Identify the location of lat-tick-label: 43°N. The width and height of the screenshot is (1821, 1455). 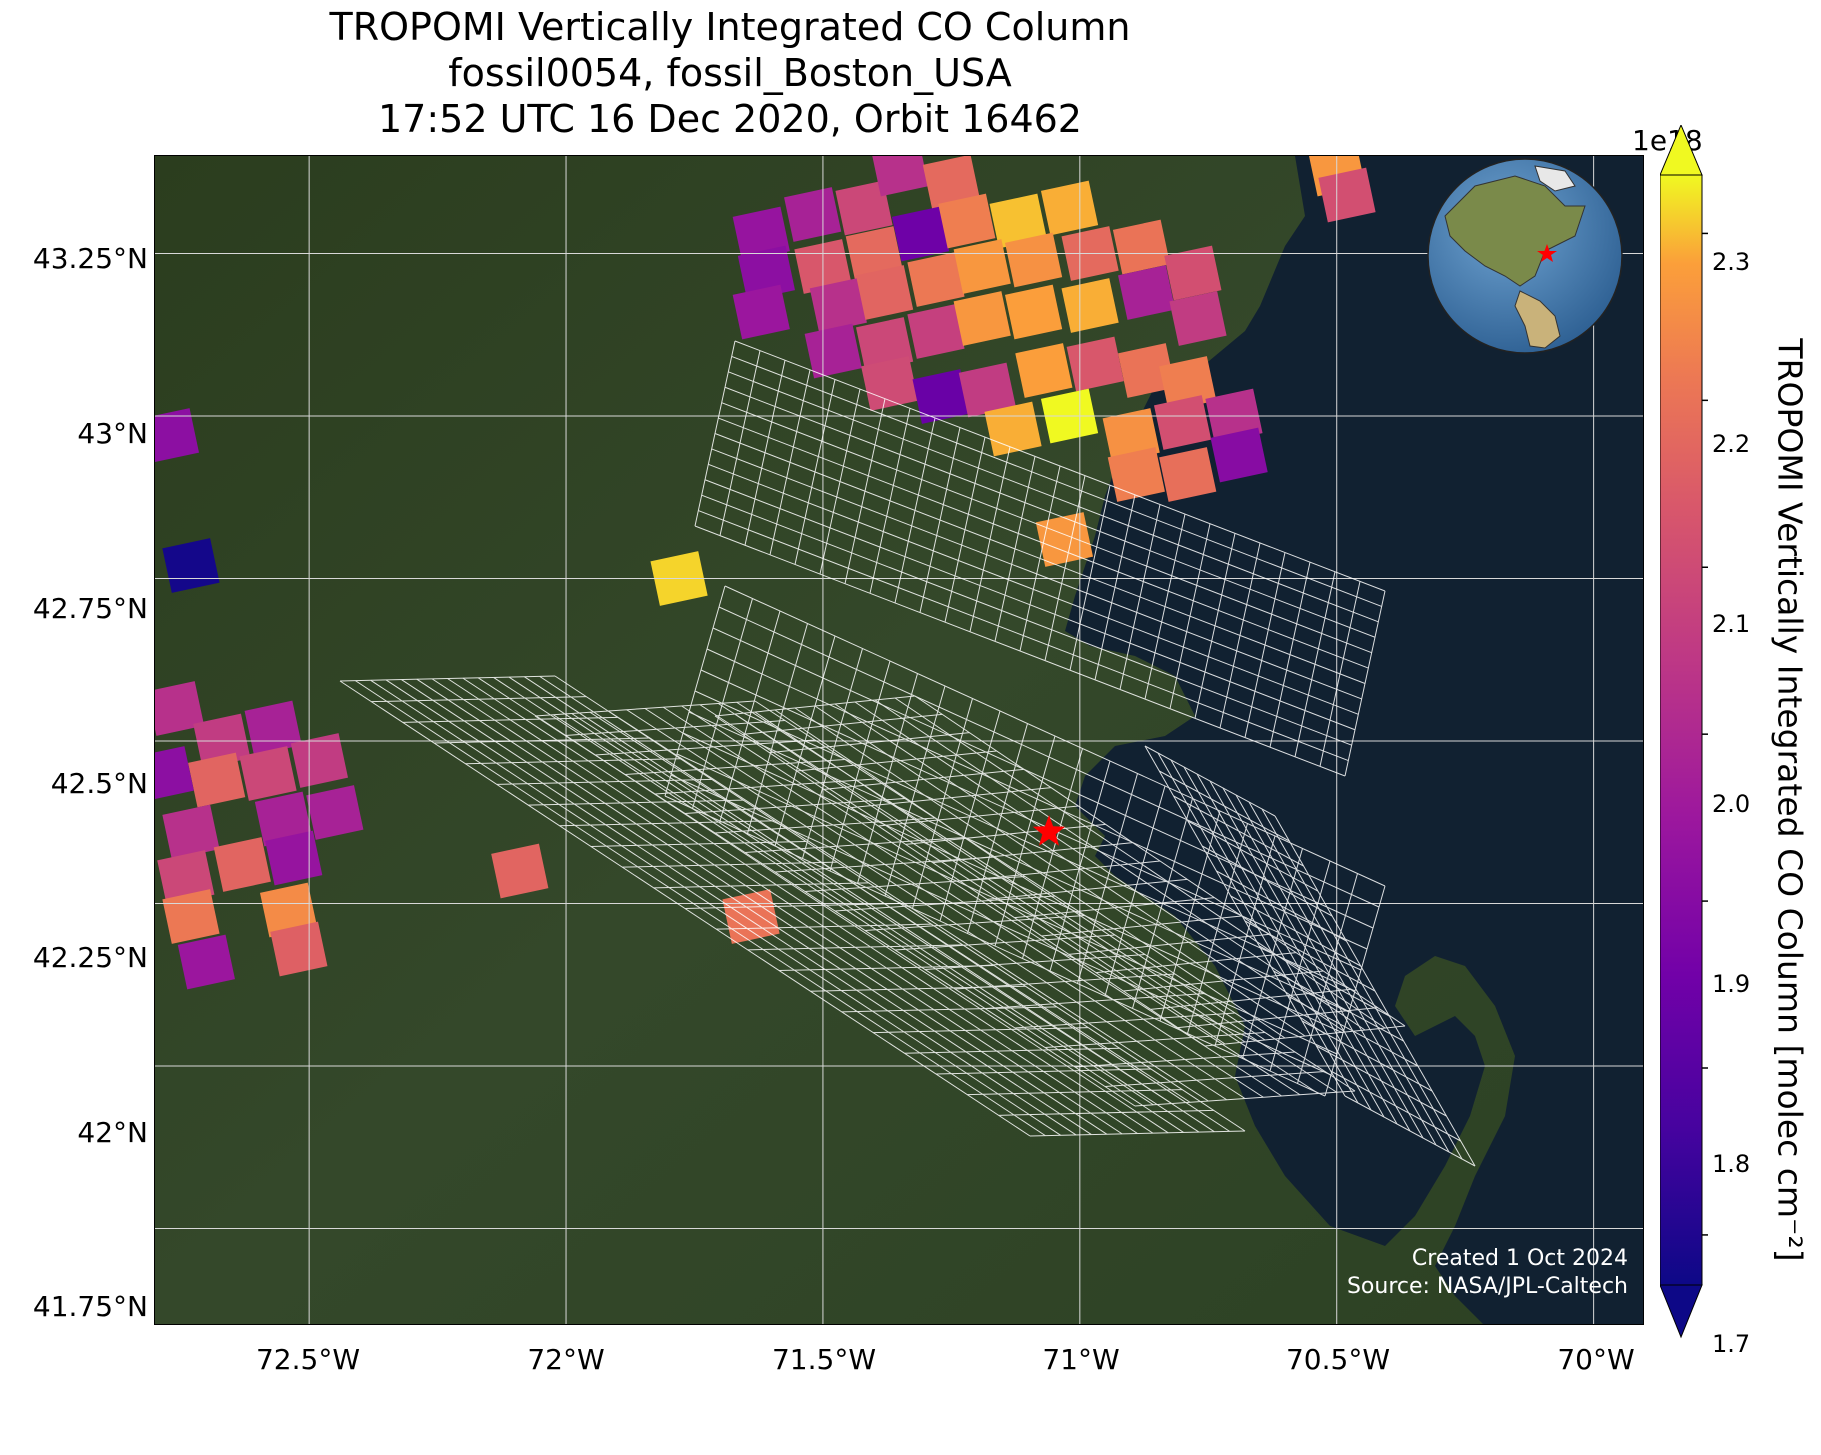
(112, 433).